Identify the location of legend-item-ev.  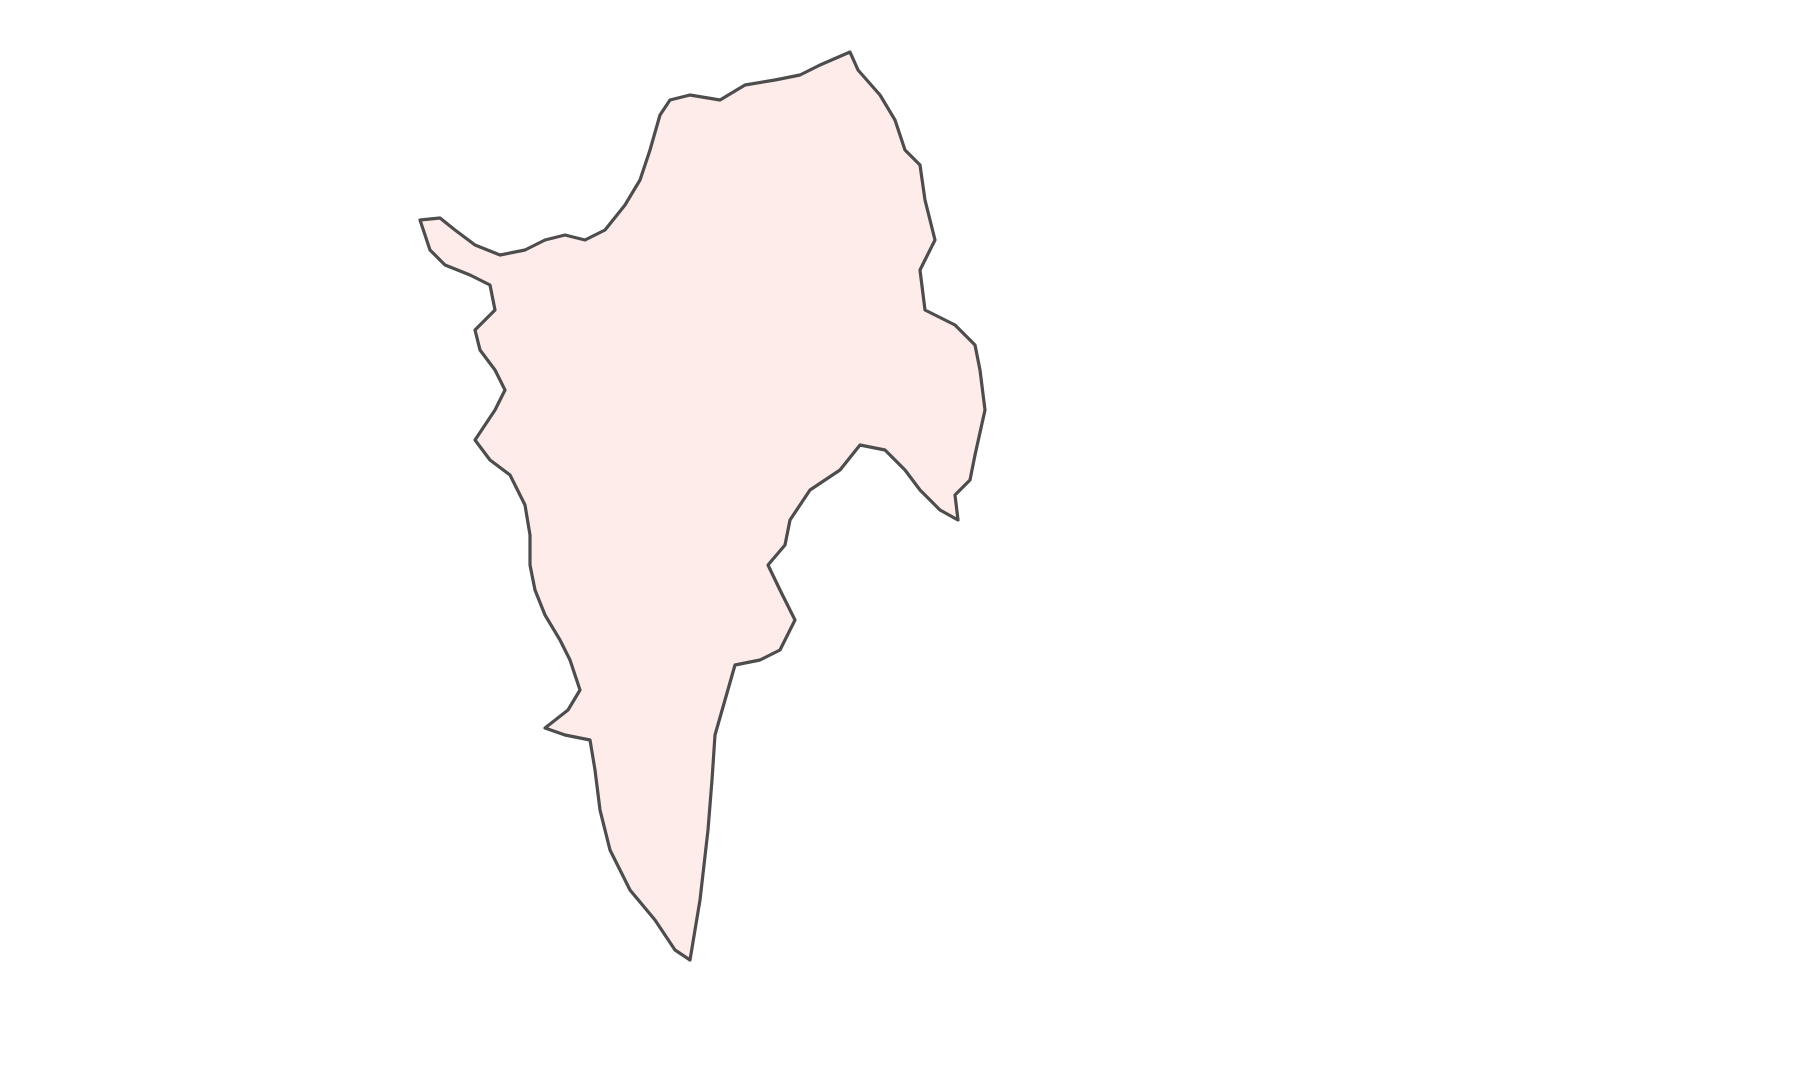
(1122, 498).